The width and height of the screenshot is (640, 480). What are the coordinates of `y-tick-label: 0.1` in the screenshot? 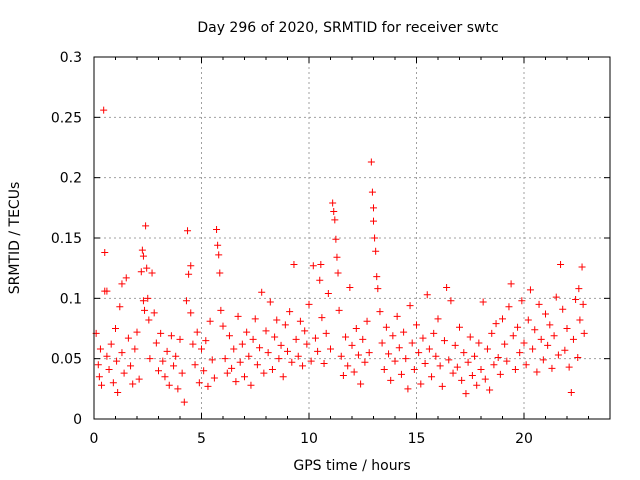 It's located at (71, 299).